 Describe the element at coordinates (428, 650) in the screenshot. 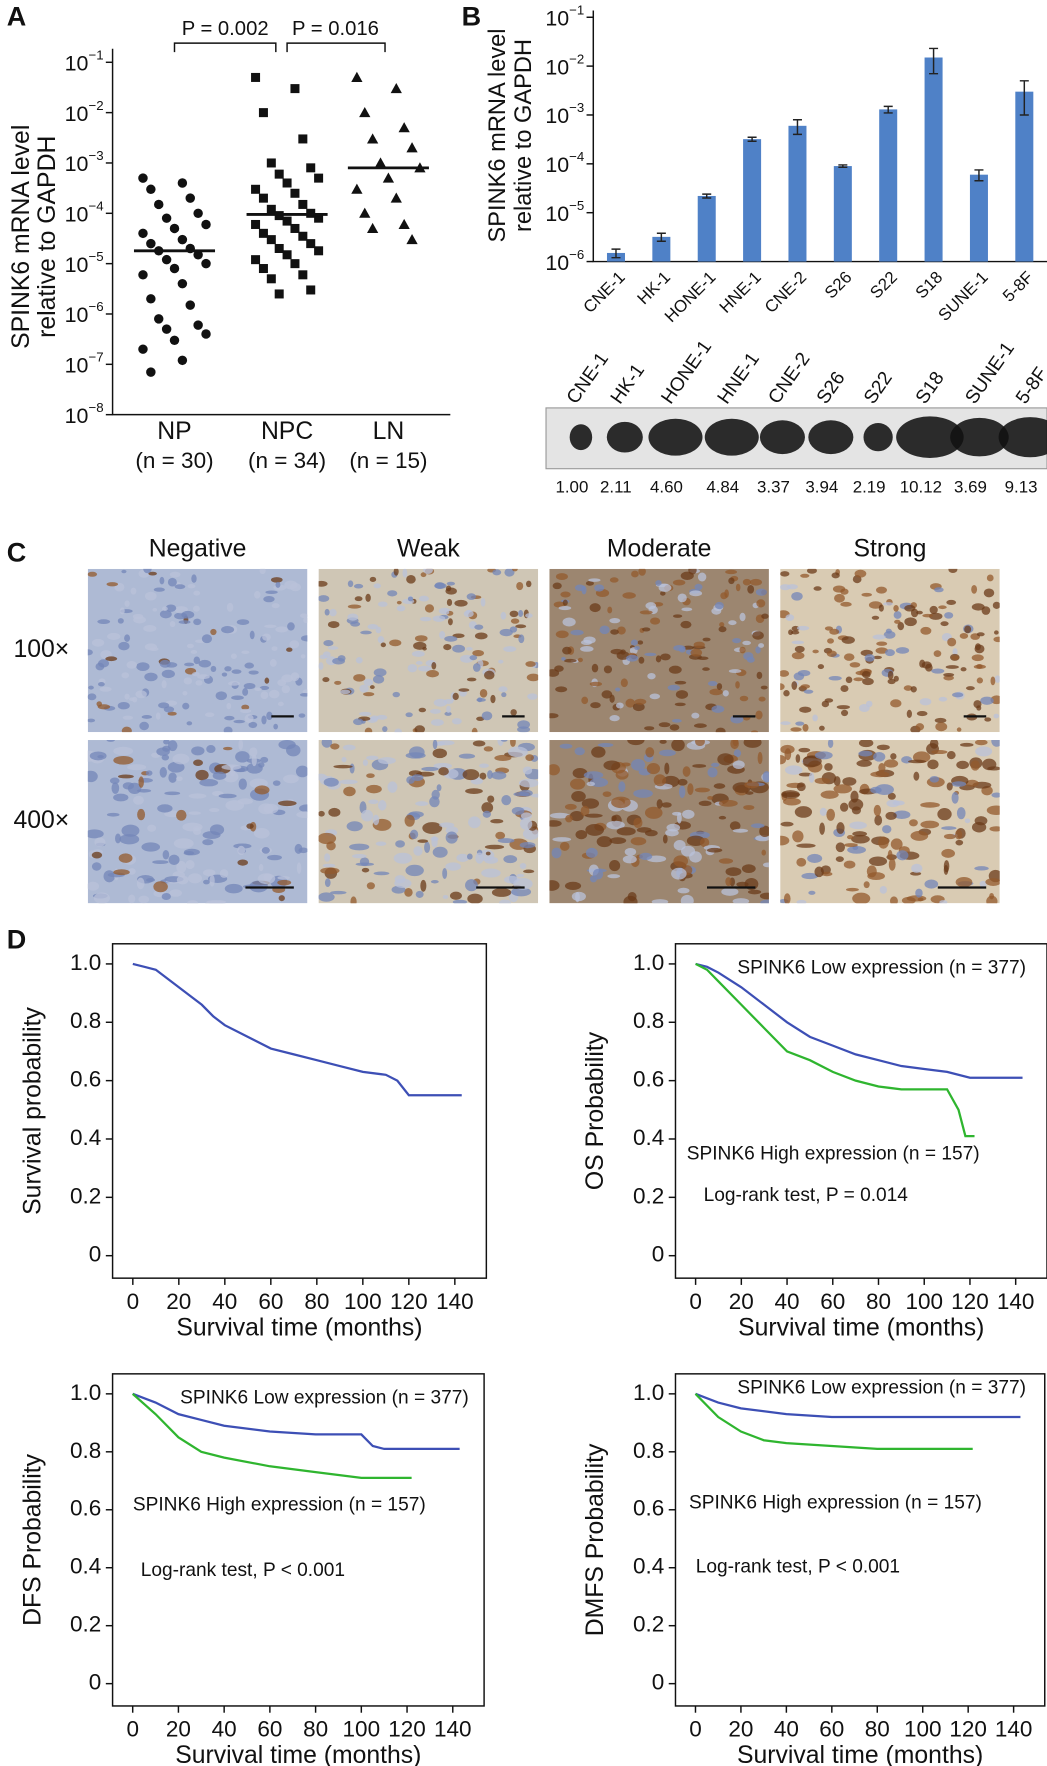

I see `micrograph` at that location.